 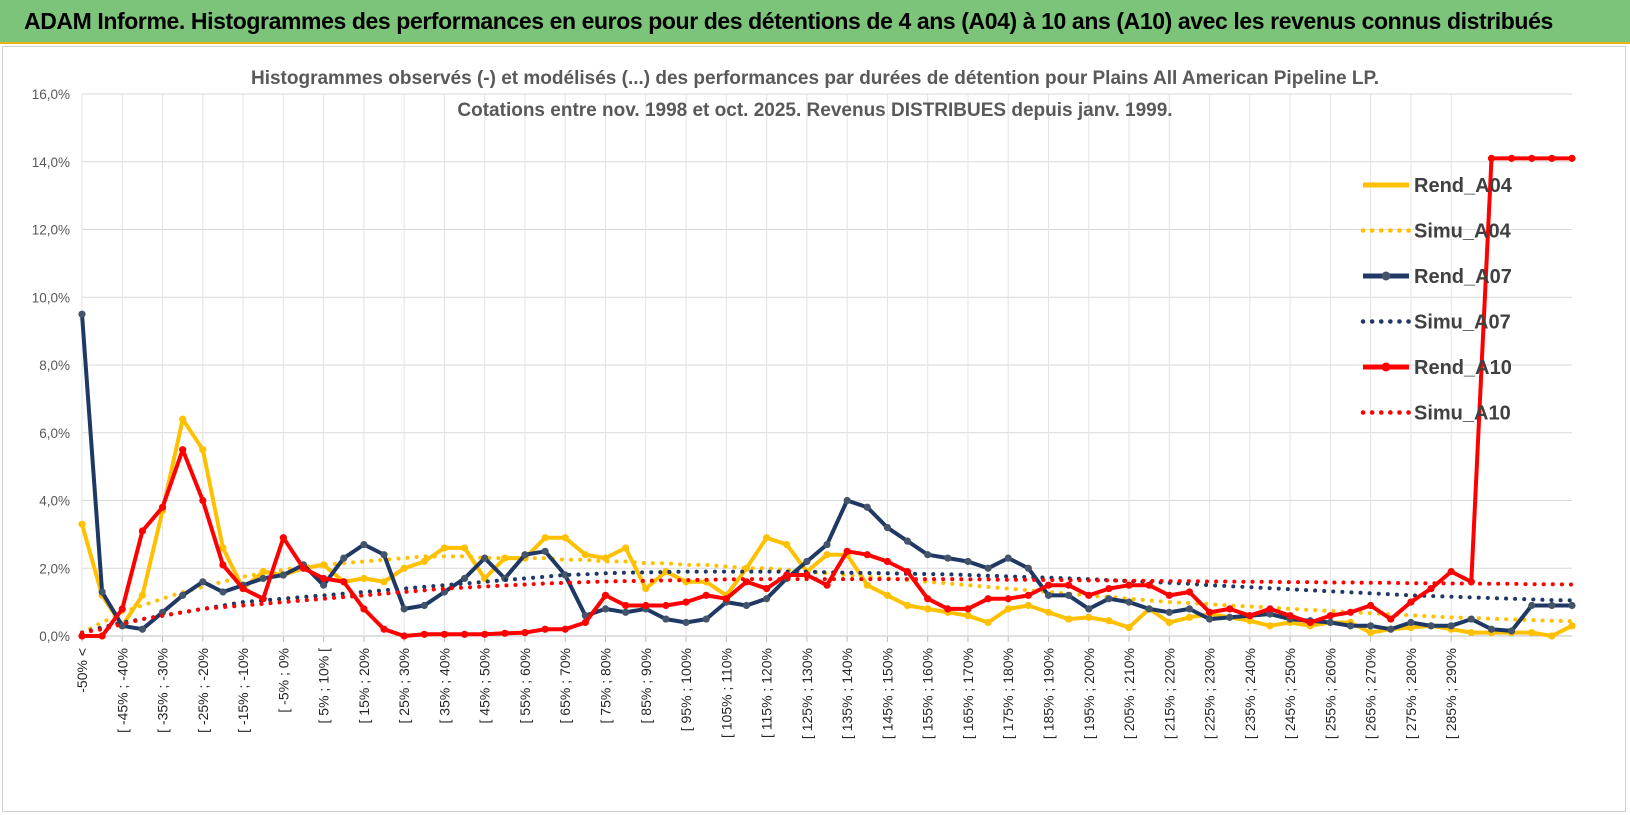 What do you see at coordinates (807, 693) in the screenshot?
I see `x-tick-label: [ 125% ; 130%` at bounding box center [807, 693].